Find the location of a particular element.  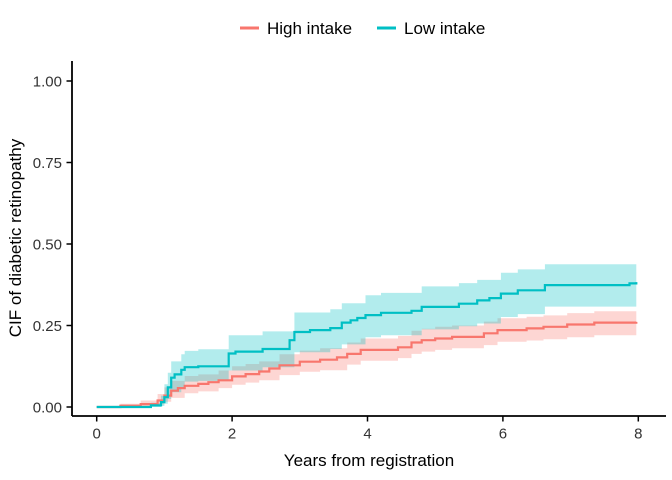

x-tick-label-1: 2 is located at coordinates (232, 434).